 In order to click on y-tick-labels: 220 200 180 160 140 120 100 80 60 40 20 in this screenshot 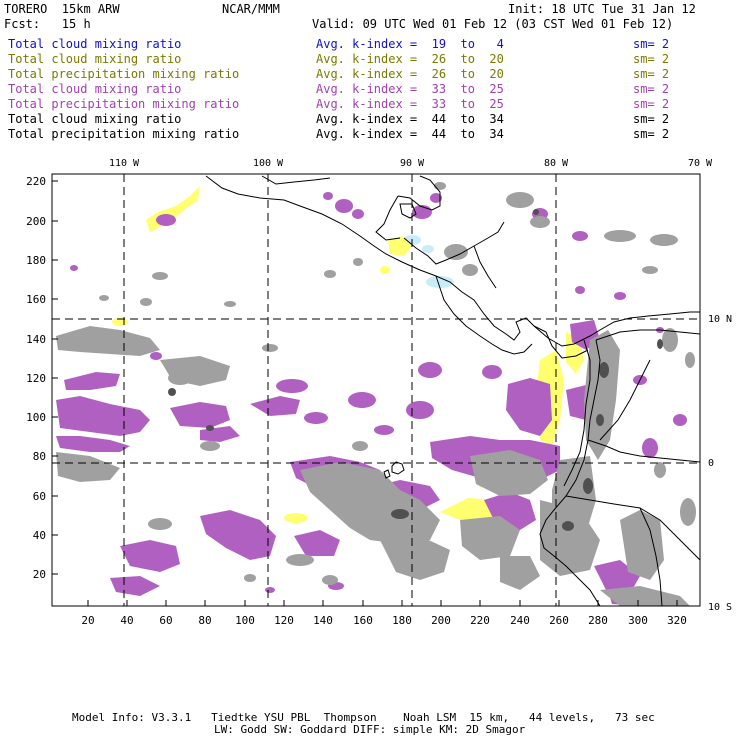, I will do `click(36, 378)`.